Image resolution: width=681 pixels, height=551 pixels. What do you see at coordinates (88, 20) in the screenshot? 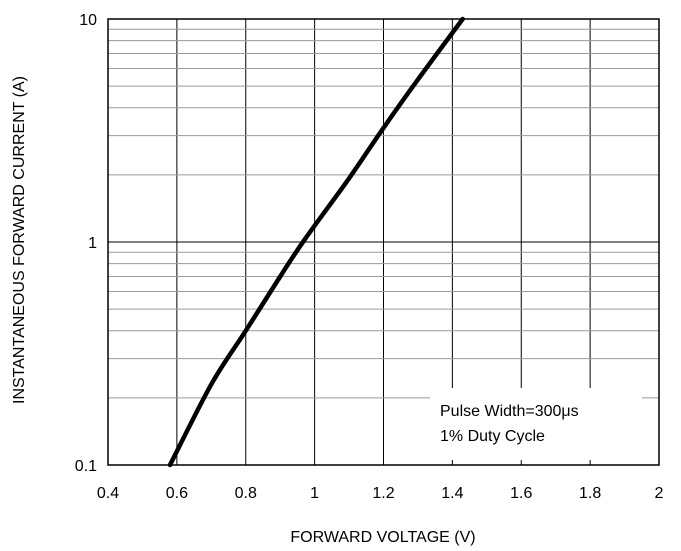
I see `y-tick-label: 10` at bounding box center [88, 20].